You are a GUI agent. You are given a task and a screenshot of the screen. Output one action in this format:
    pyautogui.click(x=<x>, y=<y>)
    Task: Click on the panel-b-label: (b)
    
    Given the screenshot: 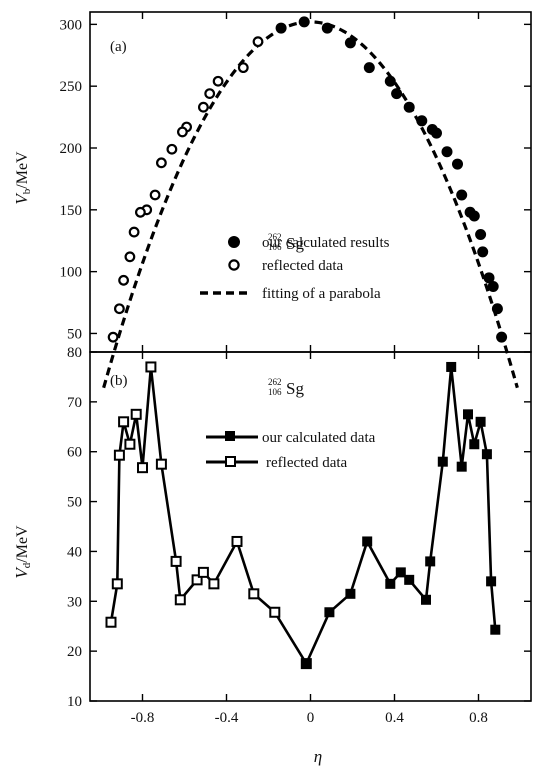 What is the action you would take?
    pyautogui.click(x=119, y=381)
    